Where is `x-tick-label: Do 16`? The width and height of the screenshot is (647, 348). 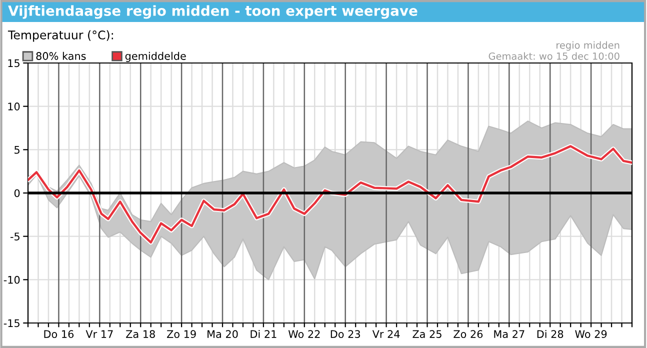
x-tick-label: Do 16 is located at coordinates (59, 334).